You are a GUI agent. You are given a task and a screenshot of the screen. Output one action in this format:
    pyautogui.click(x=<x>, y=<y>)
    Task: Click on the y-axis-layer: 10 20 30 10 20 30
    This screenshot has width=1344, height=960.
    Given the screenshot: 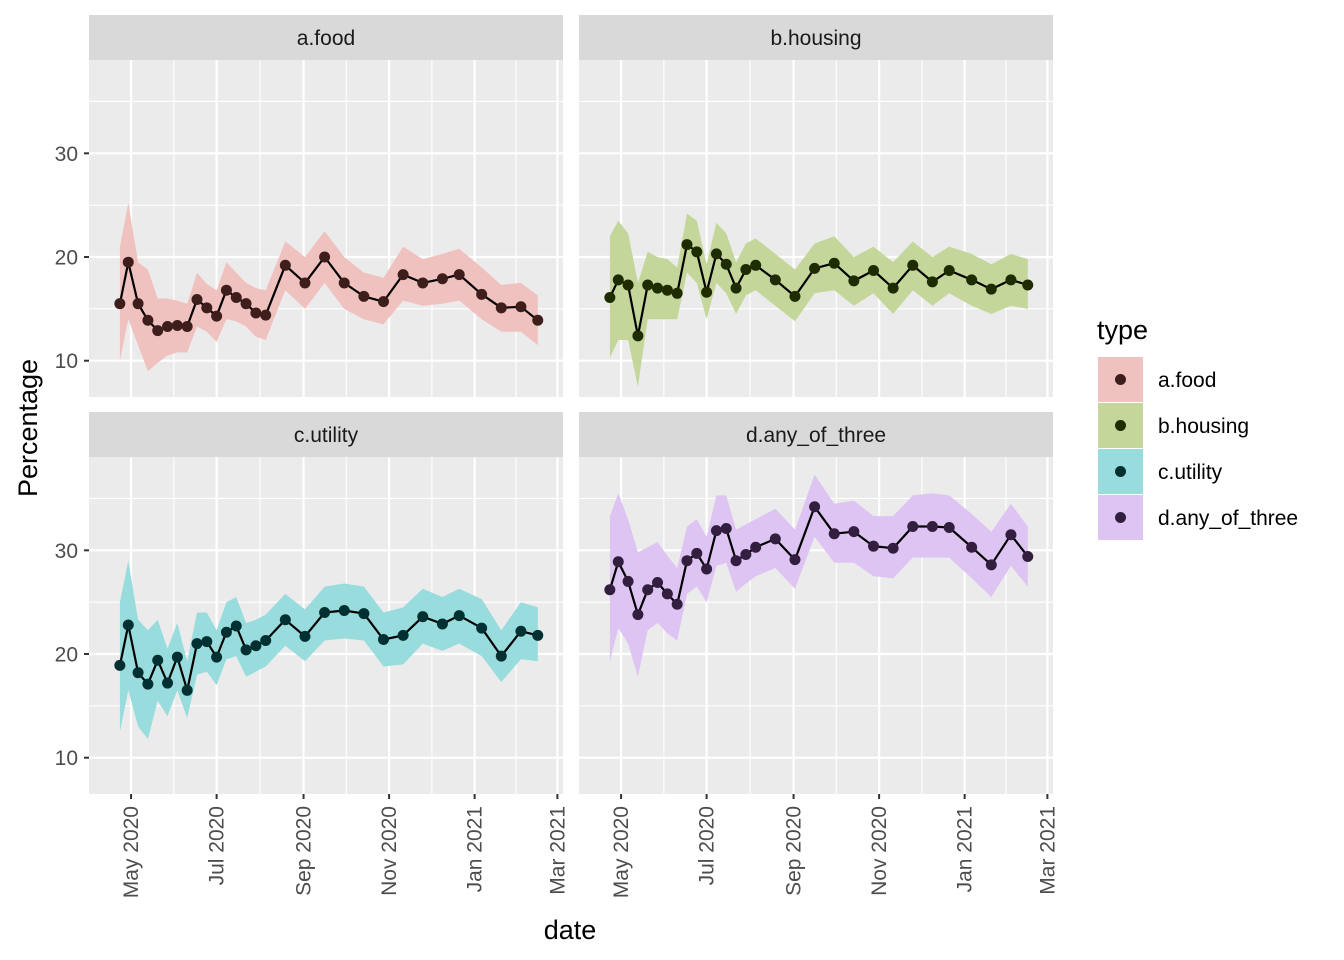 What is the action you would take?
    pyautogui.click(x=72, y=456)
    